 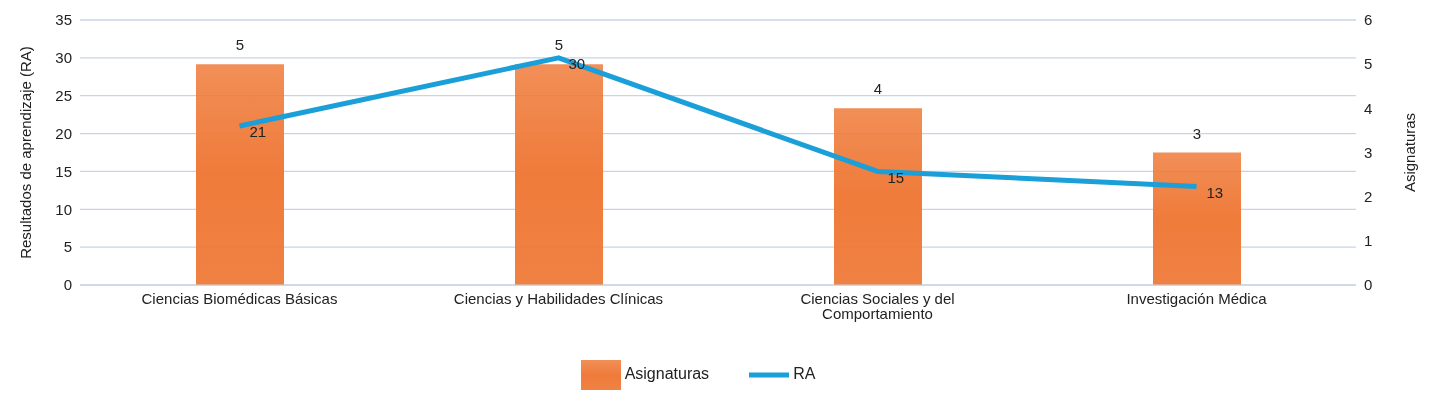 What do you see at coordinates (804, 374) in the screenshot?
I see `legend-label: RA` at bounding box center [804, 374].